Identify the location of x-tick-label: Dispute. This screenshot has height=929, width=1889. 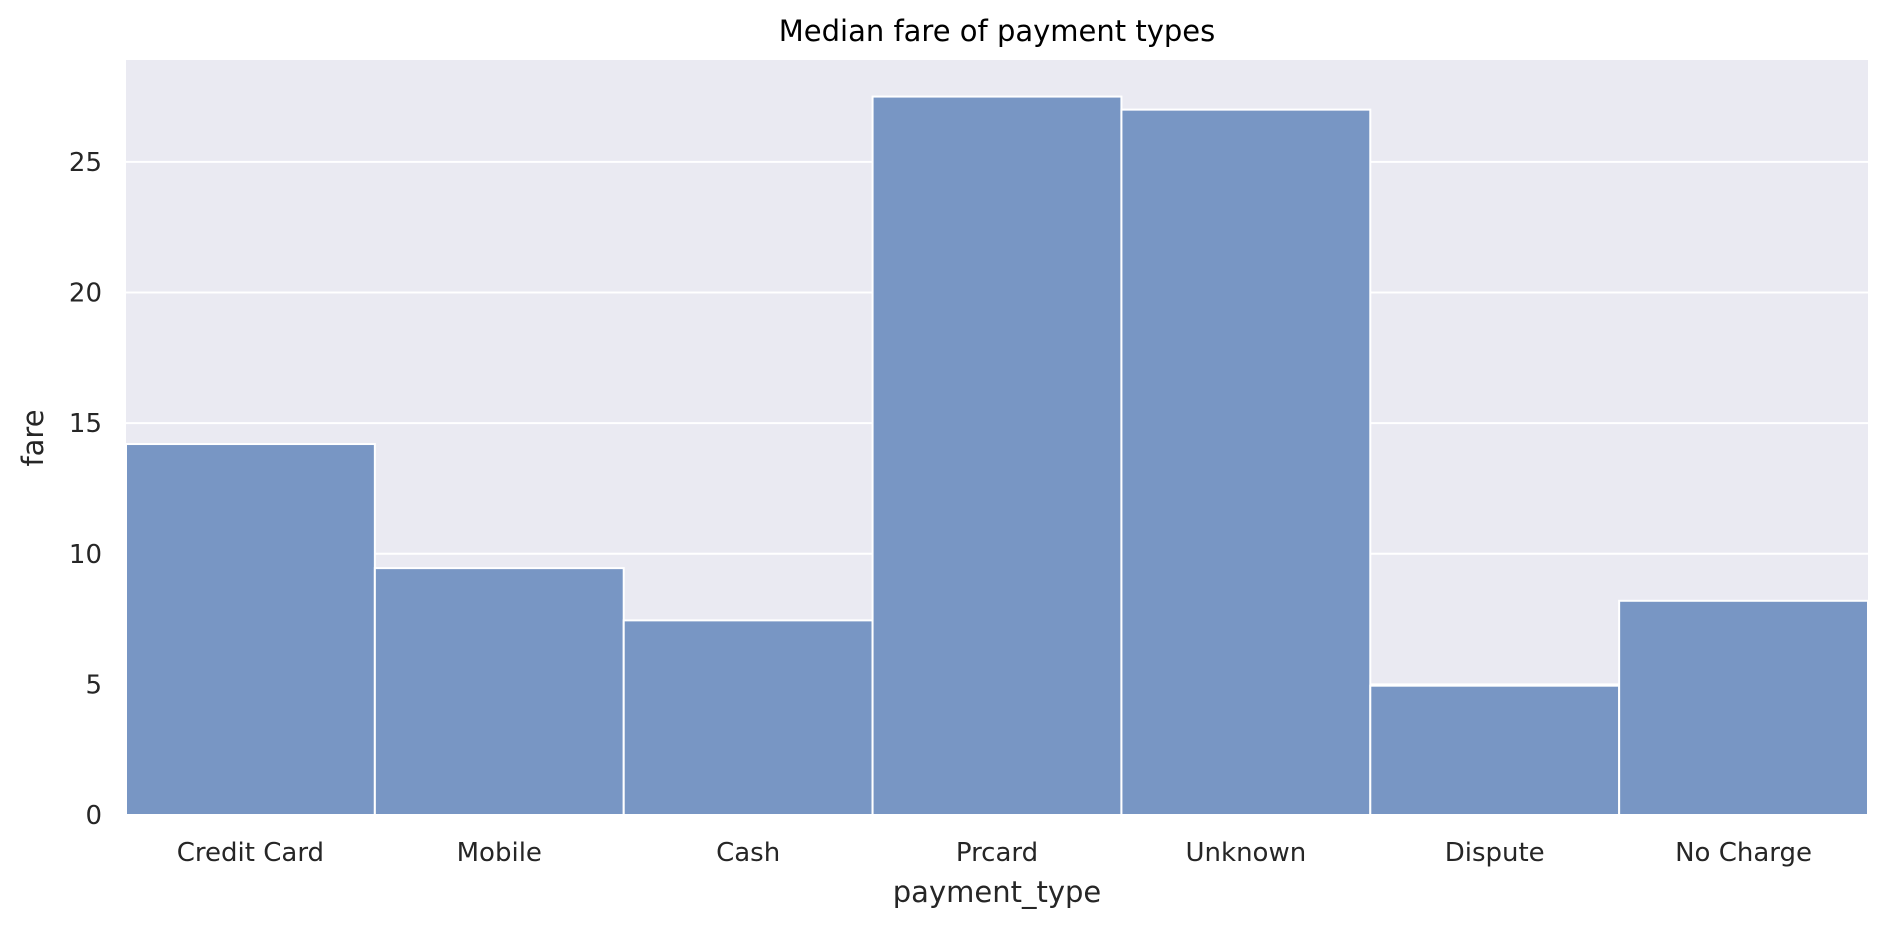
(1495, 853).